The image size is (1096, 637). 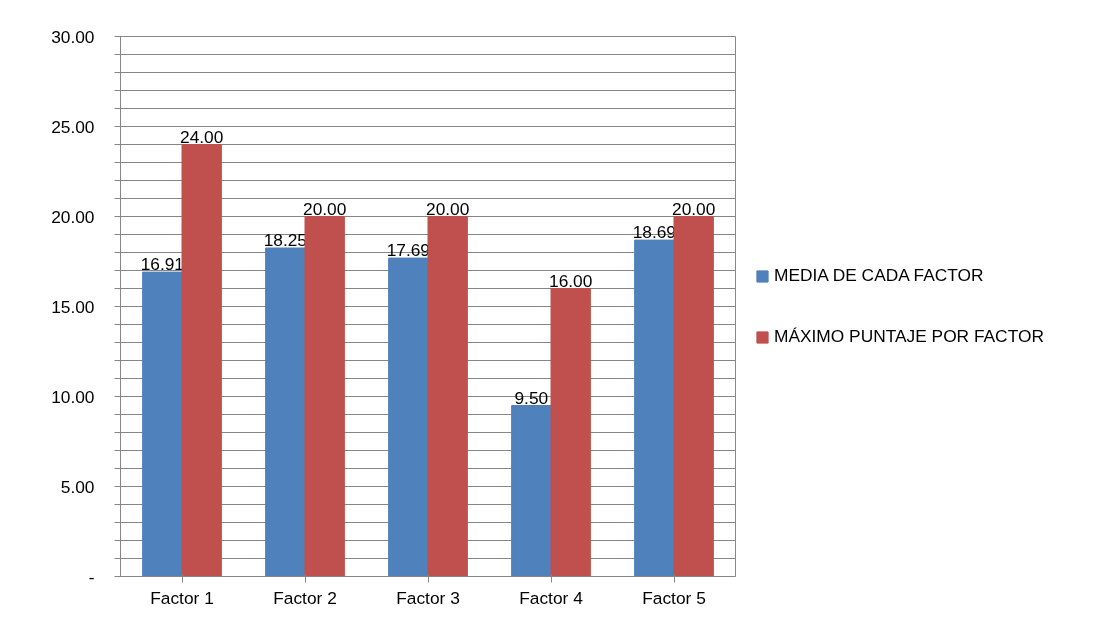 I want to click on data-label: 16.00, so click(x=571, y=280).